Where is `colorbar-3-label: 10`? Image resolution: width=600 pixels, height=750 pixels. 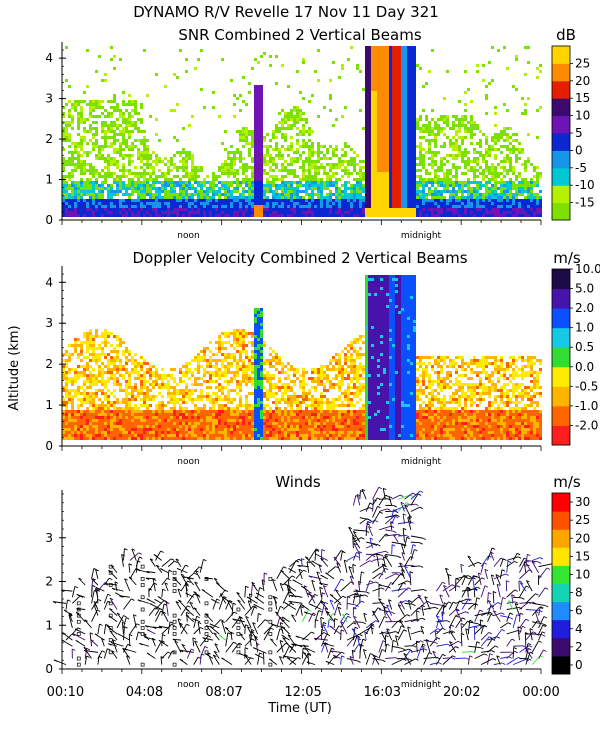
colorbar-3-label: 10 is located at coordinates (582, 574).